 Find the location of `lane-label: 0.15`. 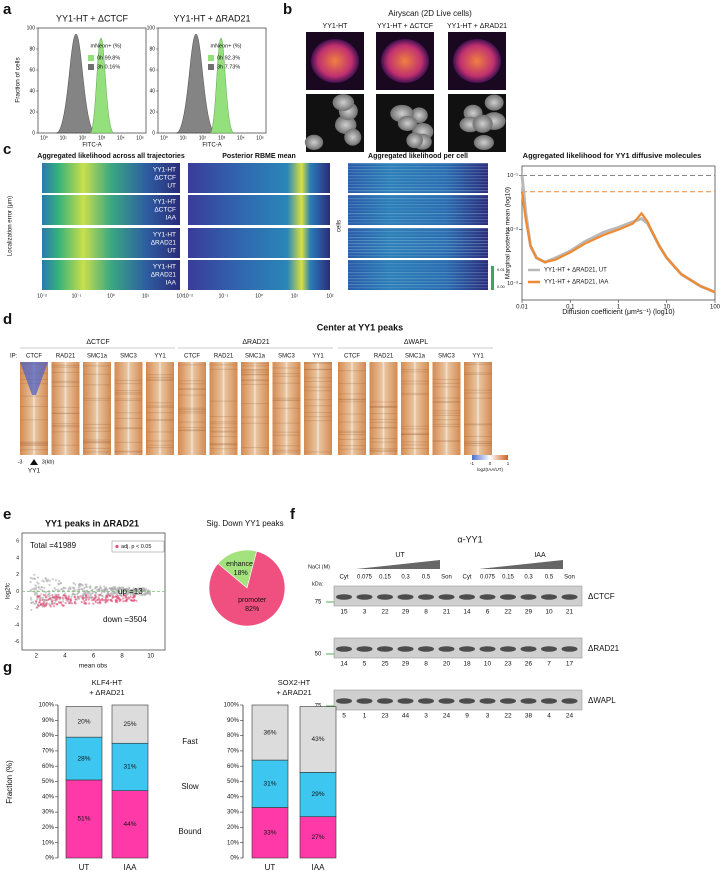

lane-label: 0.15 is located at coordinates (508, 578).